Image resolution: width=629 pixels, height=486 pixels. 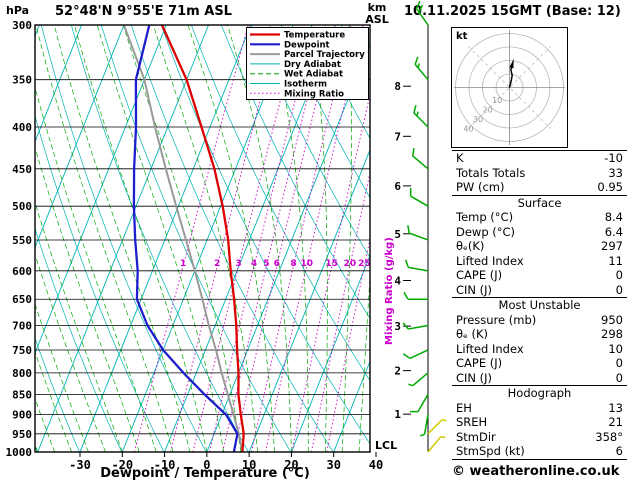 I want to click on asl-label: ASL, so click(x=377, y=19).